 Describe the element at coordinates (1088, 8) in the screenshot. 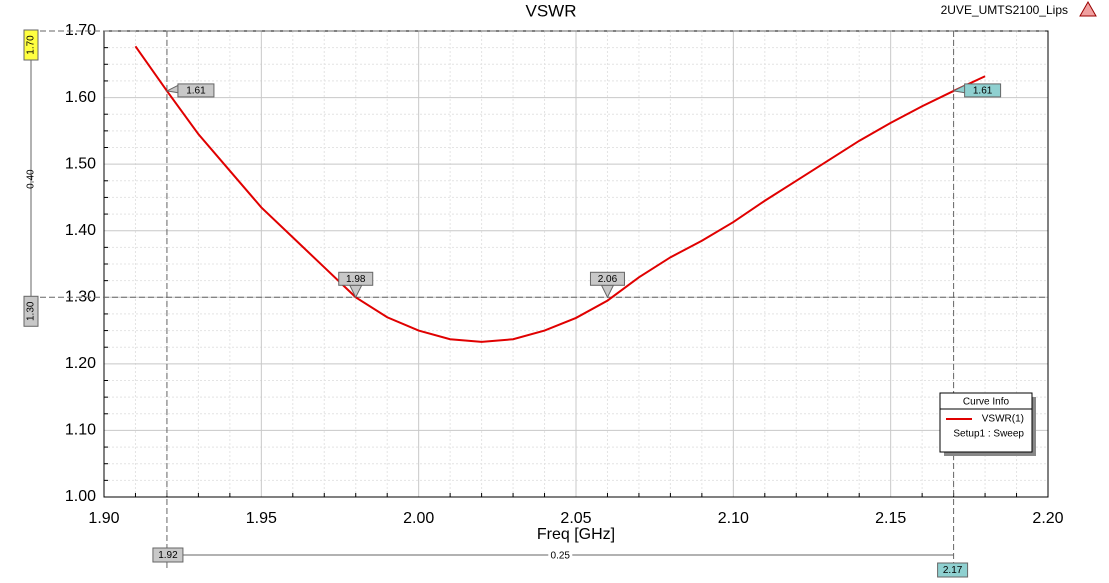

I see `app-icon` at that location.